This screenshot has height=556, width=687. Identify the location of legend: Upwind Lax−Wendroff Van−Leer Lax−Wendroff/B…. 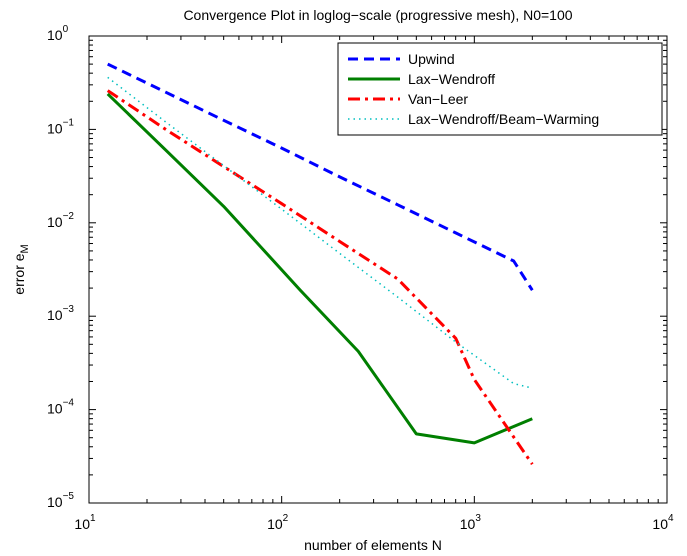
(500, 89).